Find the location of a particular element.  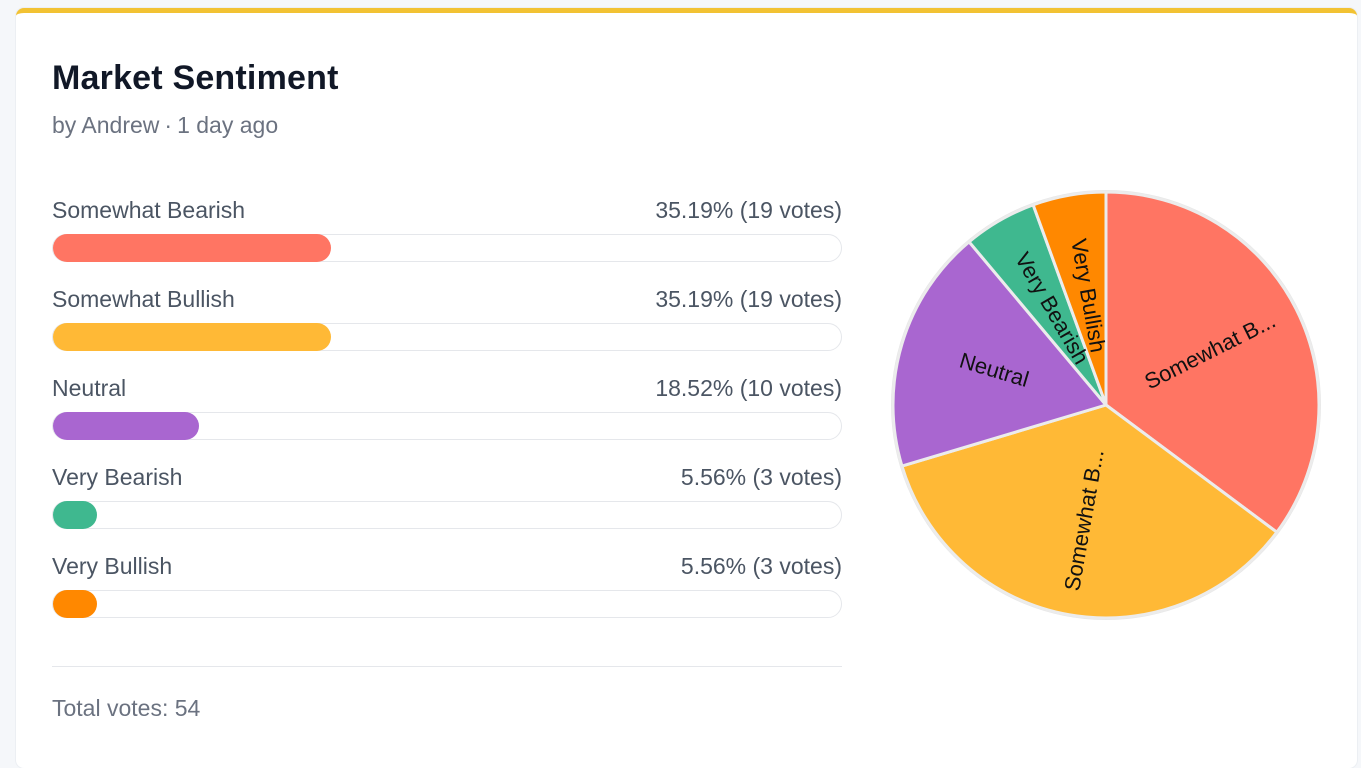

poll-title: Market Sentiment is located at coordinates (195, 78).